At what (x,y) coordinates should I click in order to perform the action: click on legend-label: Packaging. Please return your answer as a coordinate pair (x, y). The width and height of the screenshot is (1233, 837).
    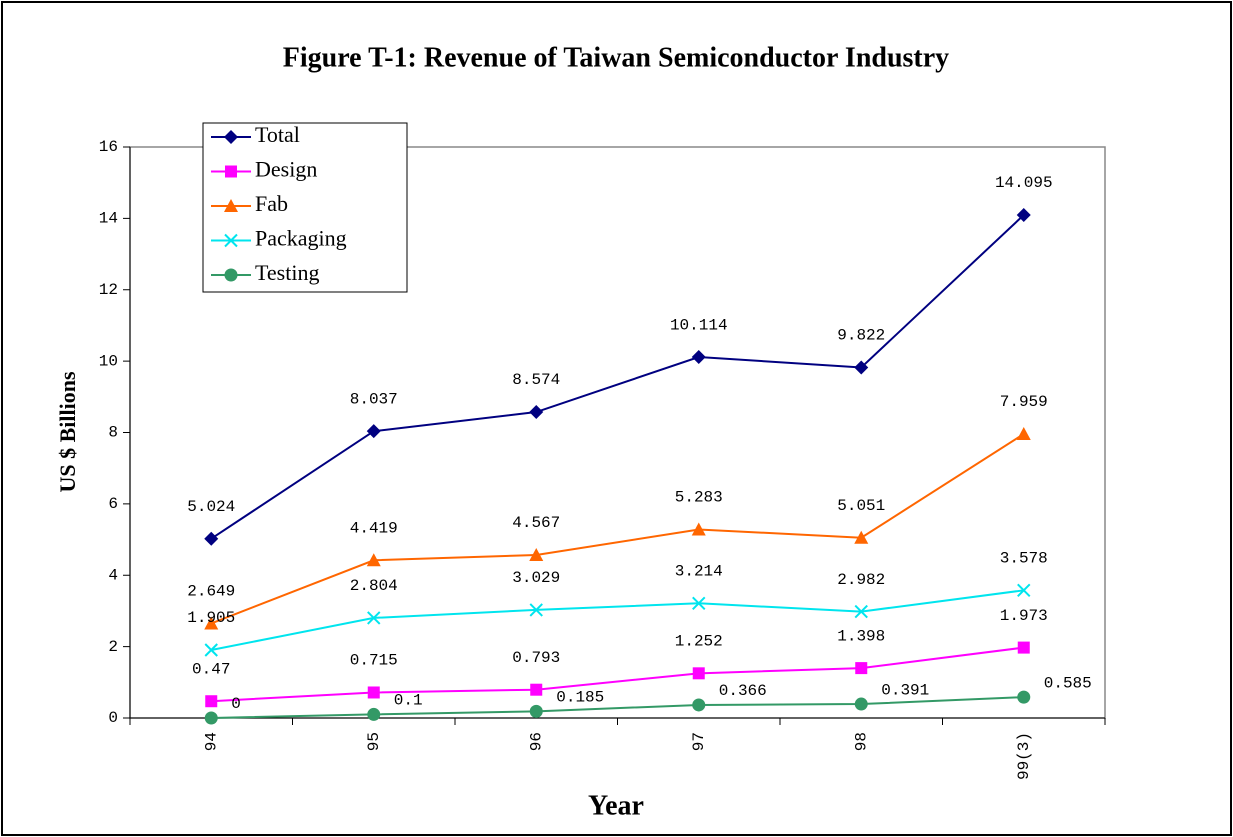
    Looking at the image, I should click on (301, 238).